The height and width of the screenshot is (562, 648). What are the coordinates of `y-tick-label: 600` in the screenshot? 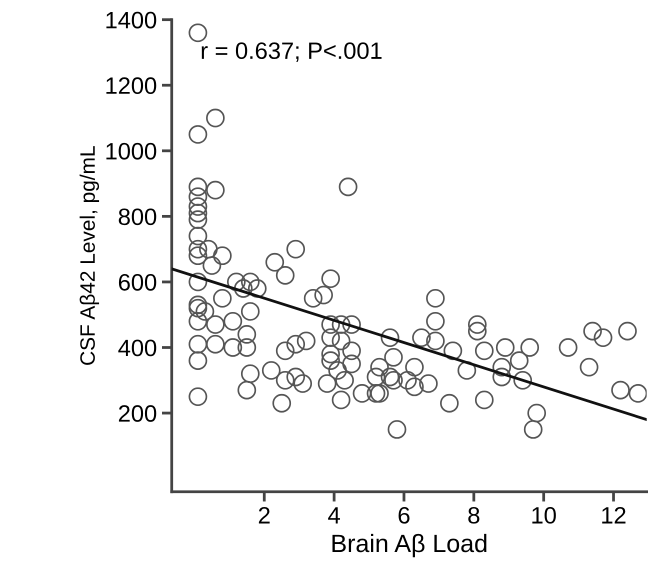 It's located at (137, 282).